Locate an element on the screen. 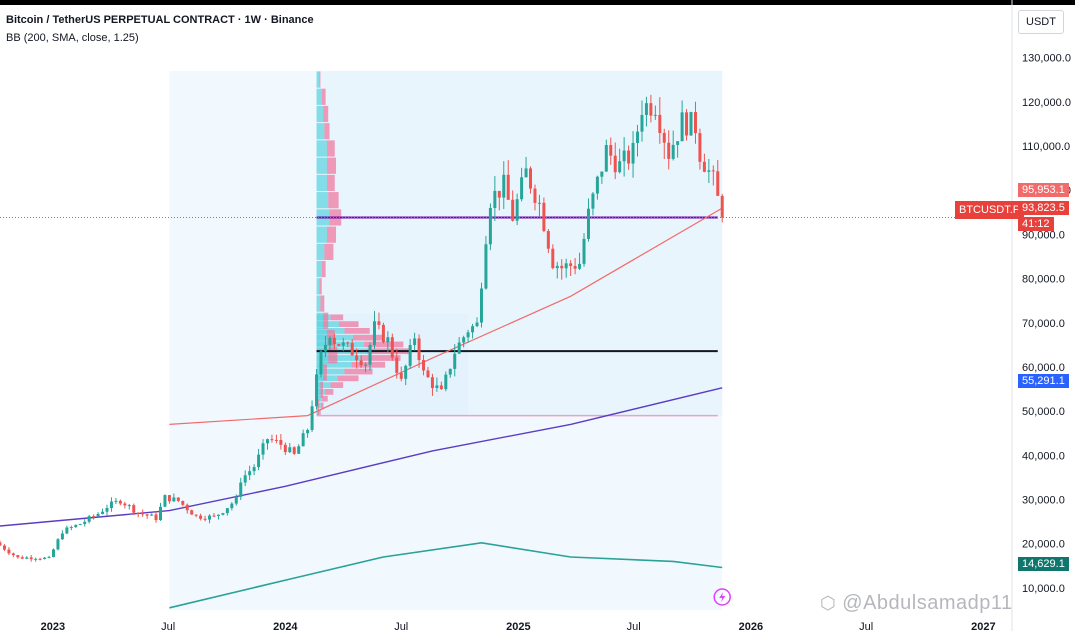 Image resolution: width=1075 pixels, height=631 pixels. indicator-legend: BB (200, SMA, close, 1.25) is located at coordinates (72, 38).